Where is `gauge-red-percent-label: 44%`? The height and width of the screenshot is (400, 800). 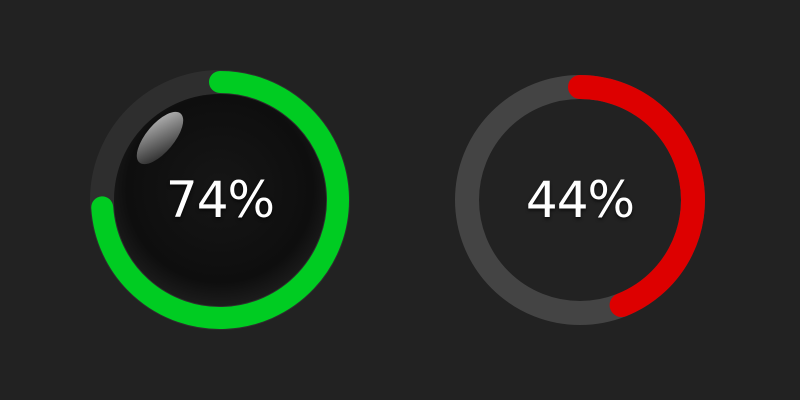 gauge-red-percent-label: 44% is located at coordinates (580, 200).